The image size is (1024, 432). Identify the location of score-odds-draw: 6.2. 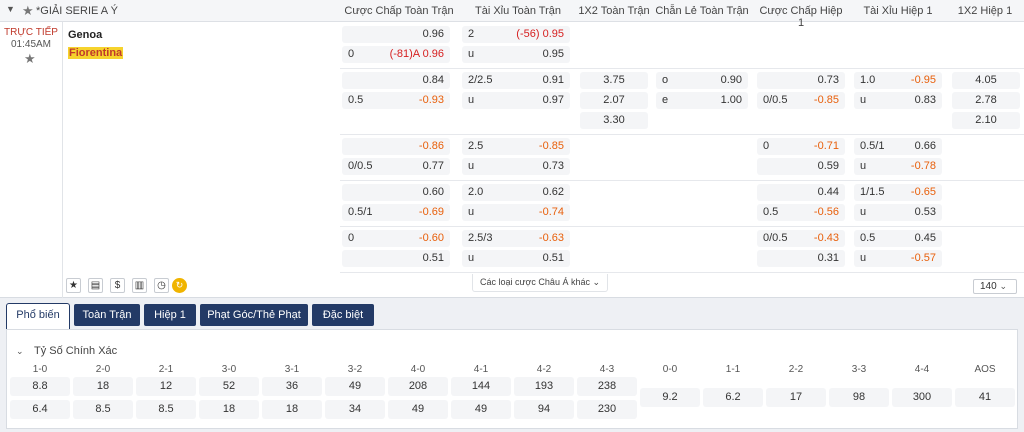
(733, 397).